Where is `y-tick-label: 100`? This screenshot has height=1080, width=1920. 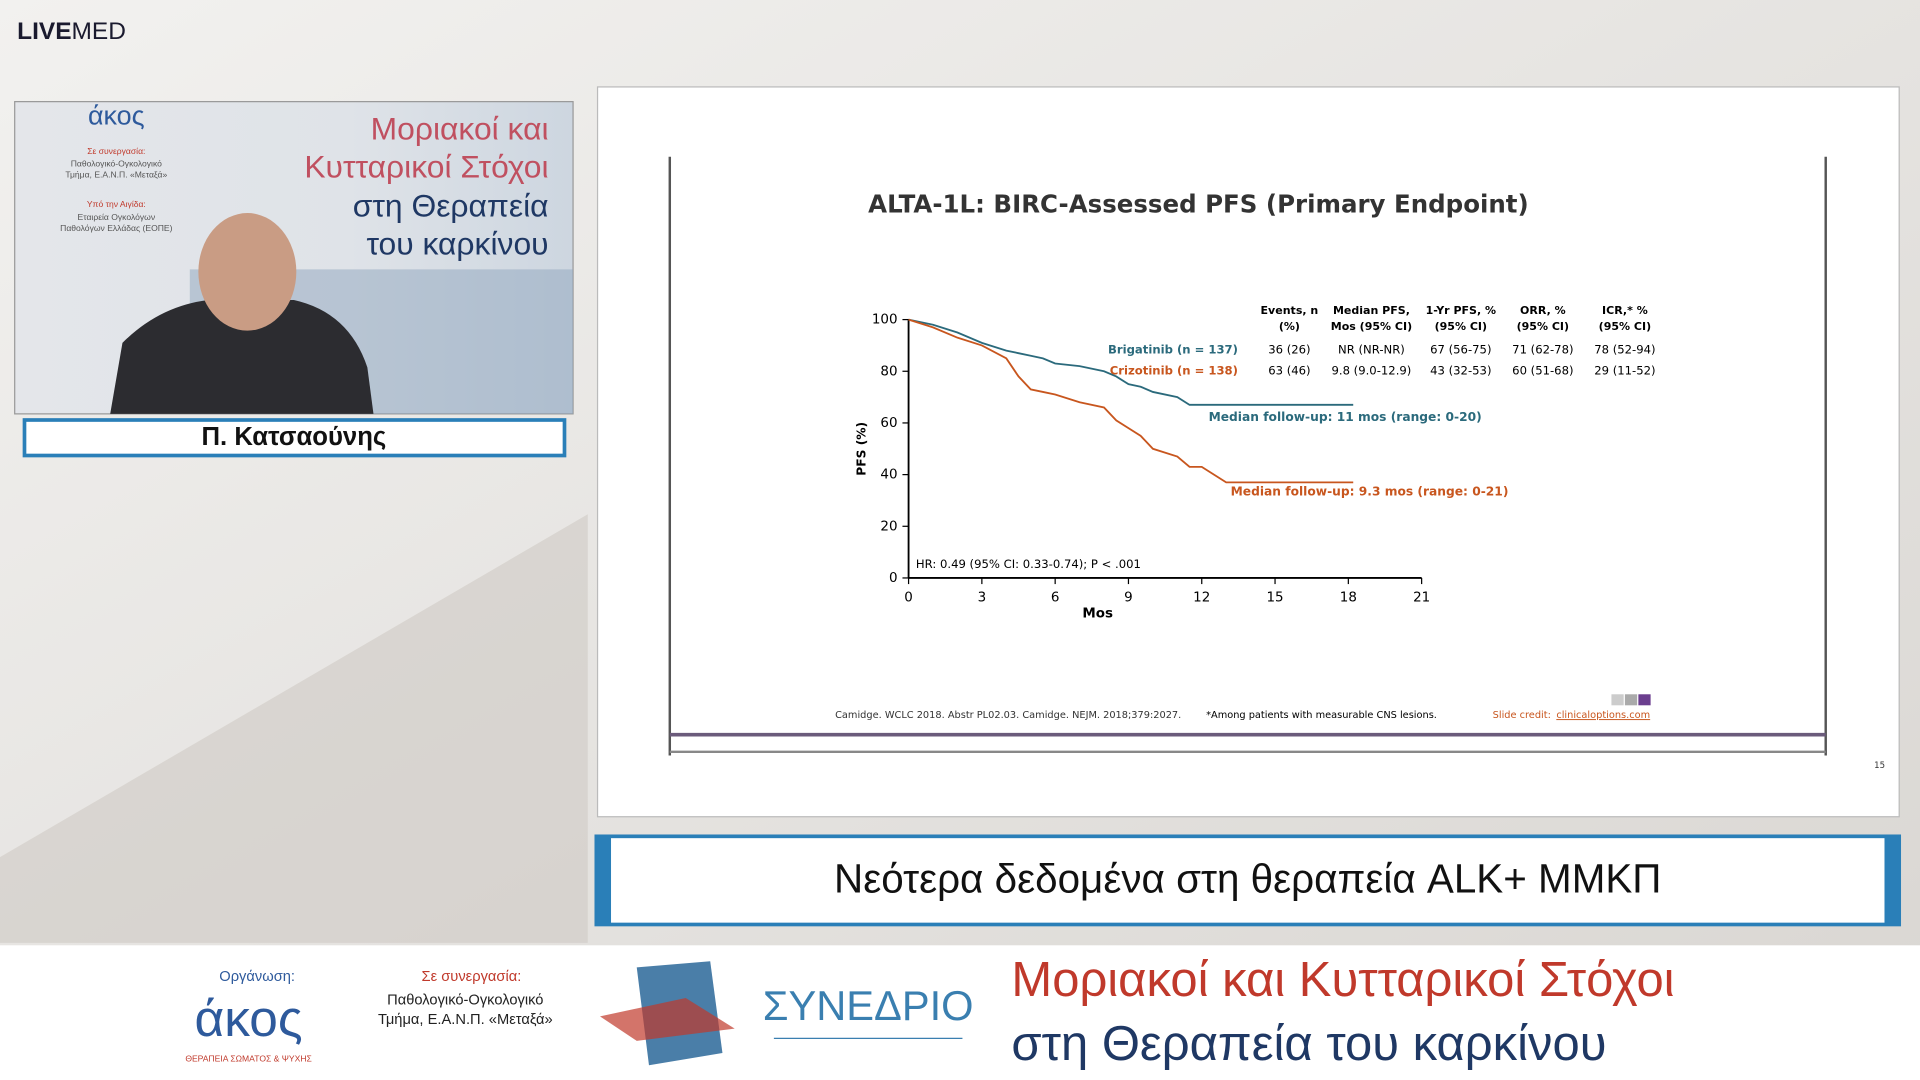
y-tick-label: 100 is located at coordinates (885, 320).